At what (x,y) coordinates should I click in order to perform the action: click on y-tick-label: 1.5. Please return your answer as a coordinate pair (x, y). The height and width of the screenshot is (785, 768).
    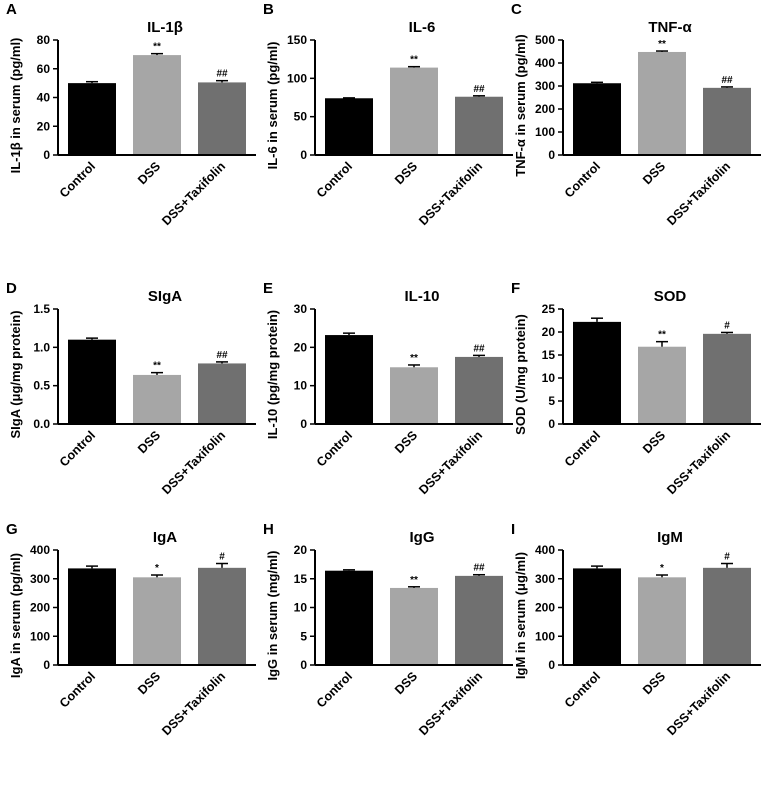
    Looking at the image, I should click on (41, 309).